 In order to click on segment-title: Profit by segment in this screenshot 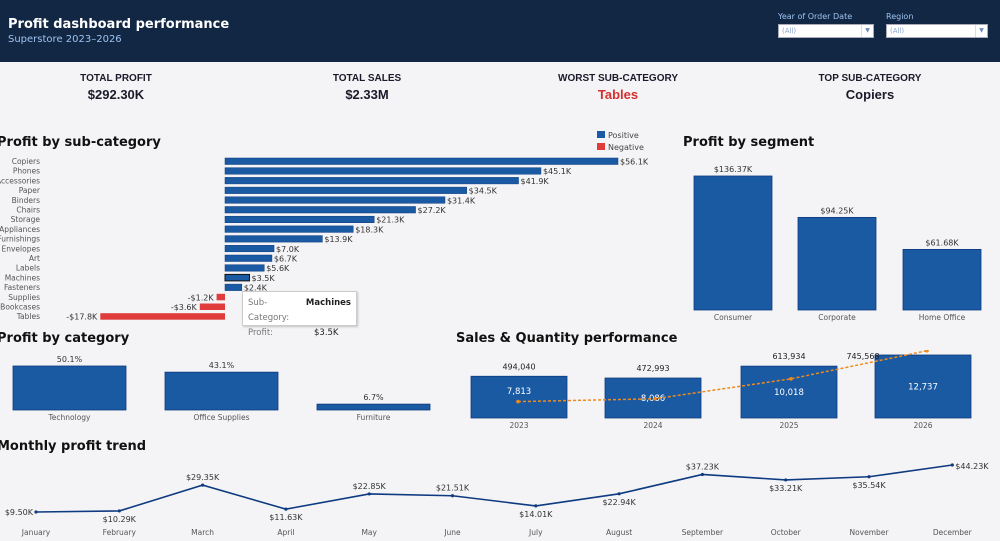, I will do `click(749, 142)`.